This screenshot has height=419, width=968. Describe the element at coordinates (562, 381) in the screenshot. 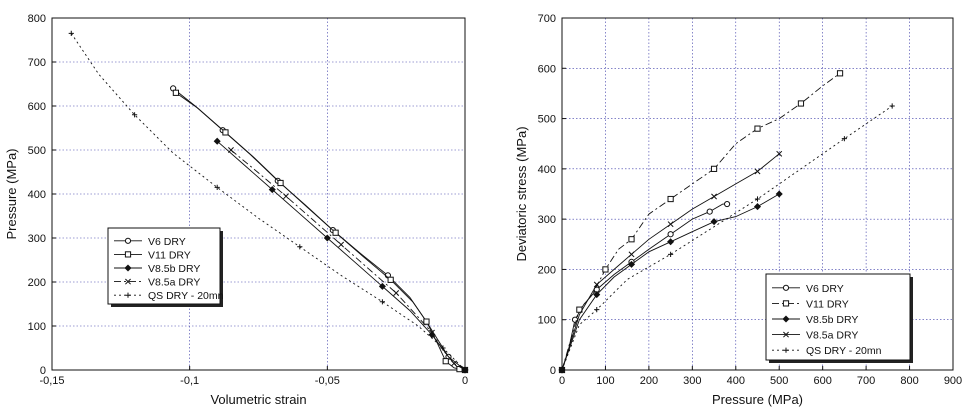

I see `x-tick-label: 0` at that location.